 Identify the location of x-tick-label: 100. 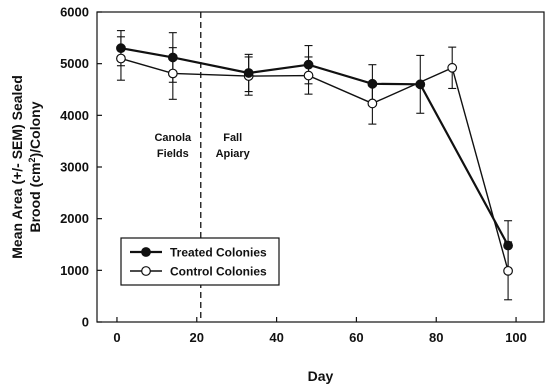
(516, 337).